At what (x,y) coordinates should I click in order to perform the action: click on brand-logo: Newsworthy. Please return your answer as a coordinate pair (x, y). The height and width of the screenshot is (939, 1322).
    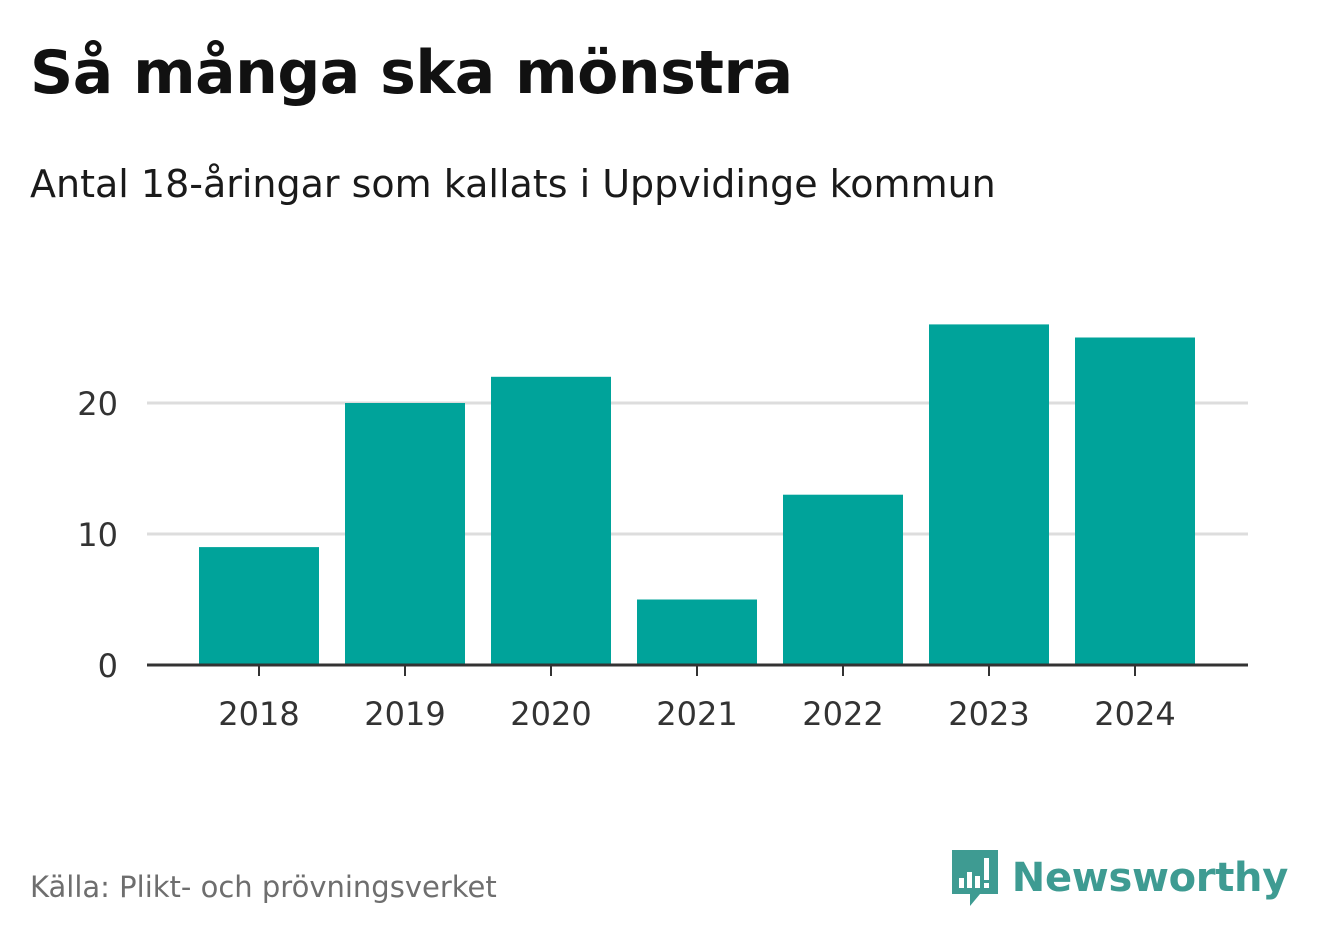
    Looking at the image, I should click on (1119, 878).